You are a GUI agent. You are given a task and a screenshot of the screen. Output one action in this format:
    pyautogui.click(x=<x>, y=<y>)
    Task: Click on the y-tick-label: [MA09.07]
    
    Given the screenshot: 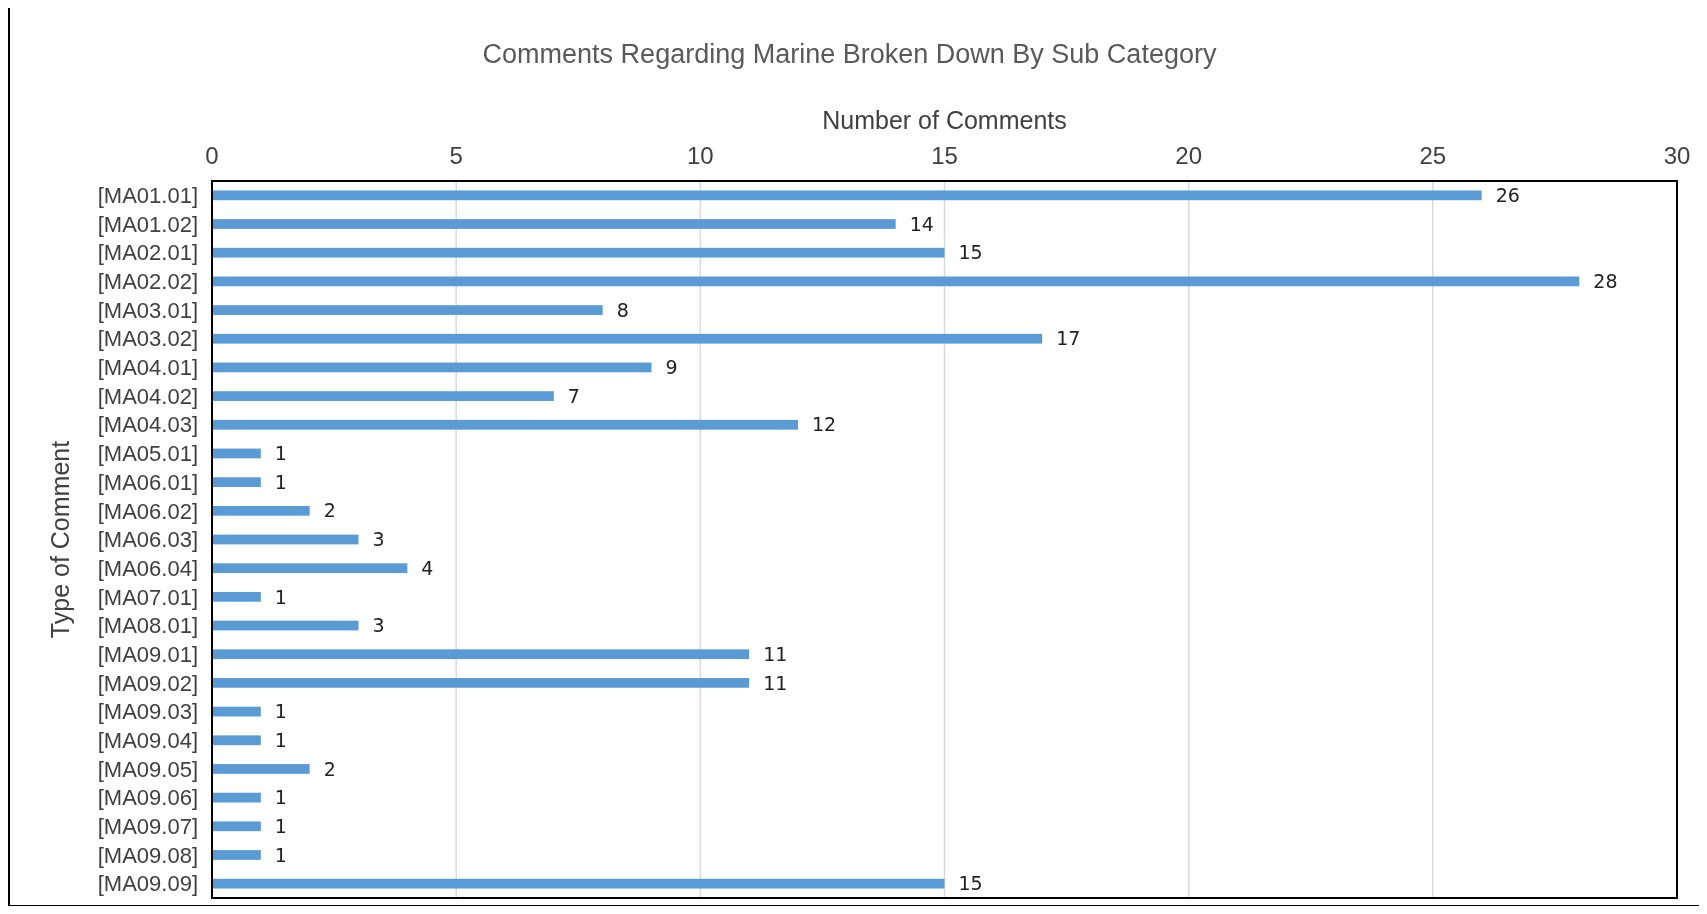 What is the action you would take?
    pyautogui.click(x=147, y=826)
    